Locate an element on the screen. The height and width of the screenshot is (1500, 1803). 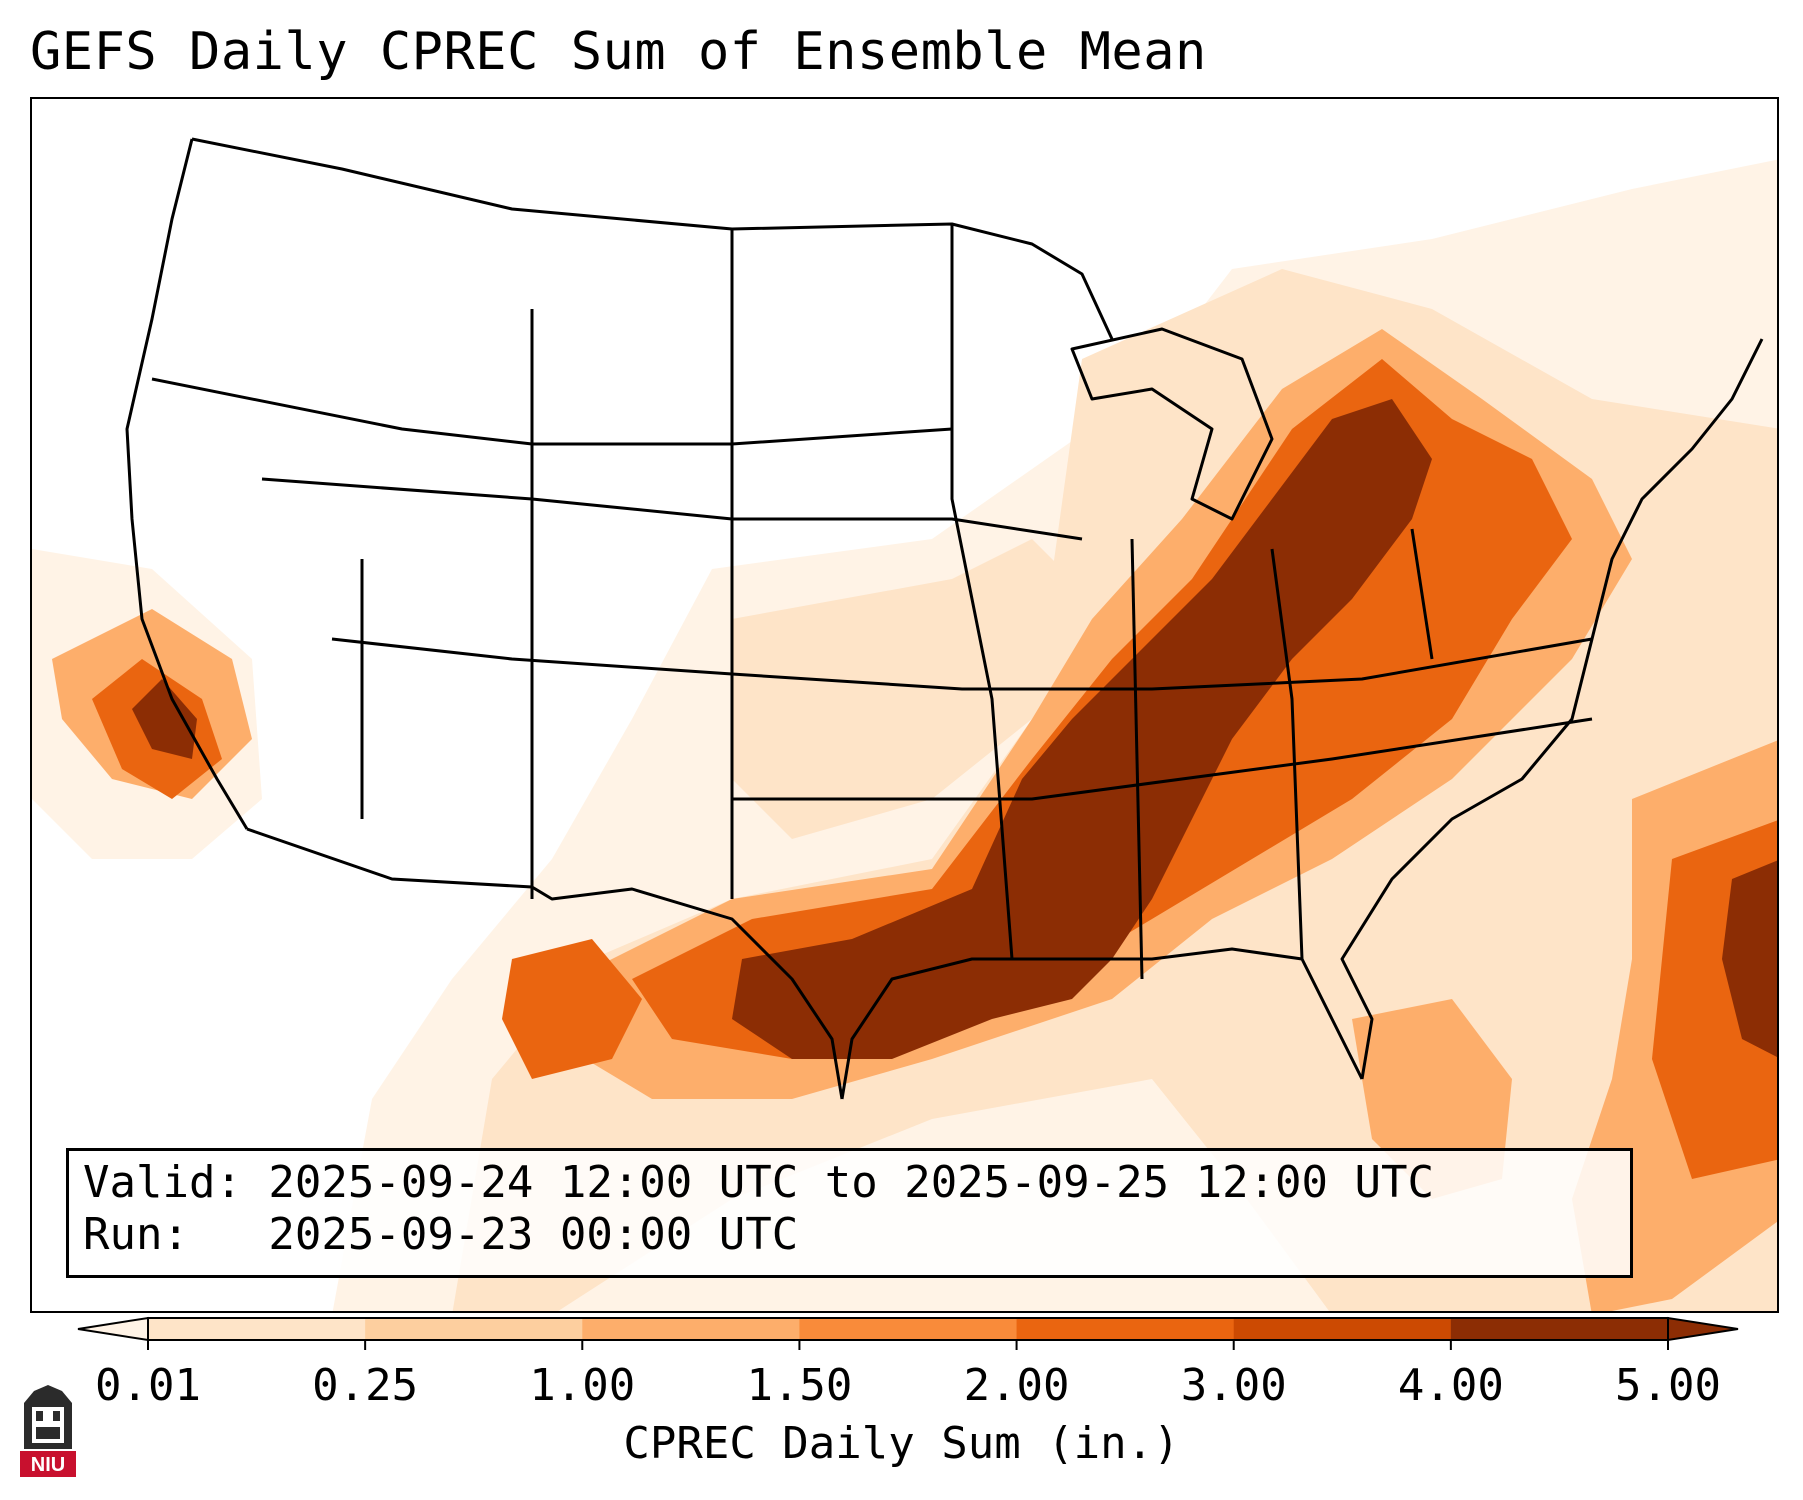
colorbar-segments is located at coordinates (908, 1329).